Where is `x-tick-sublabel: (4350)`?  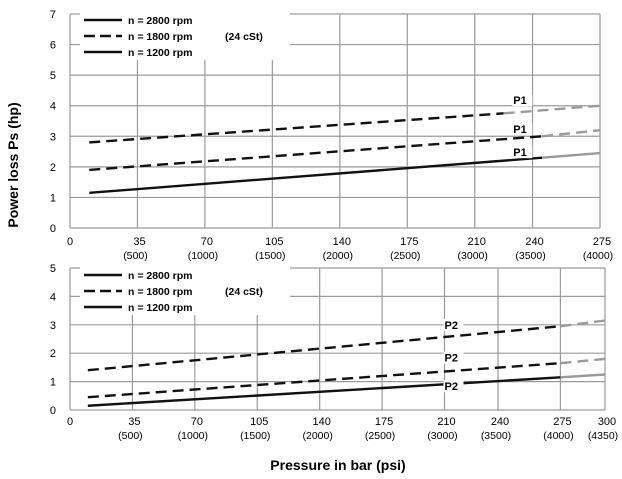
x-tick-sublabel: (4350) is located at coordinates (603, 436).